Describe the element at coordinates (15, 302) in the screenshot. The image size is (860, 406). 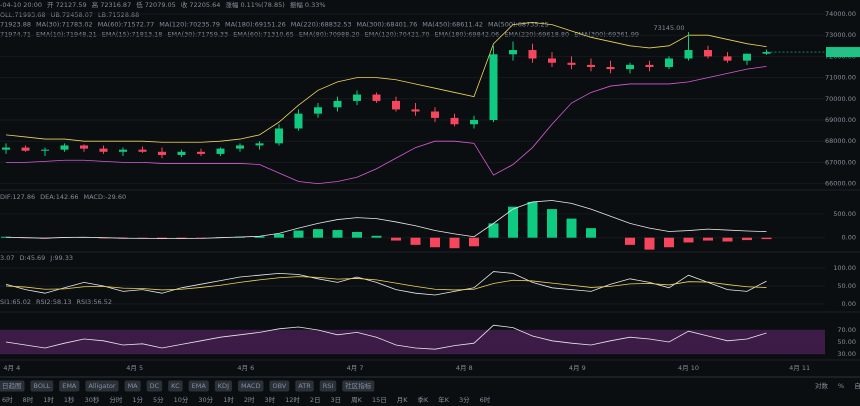
I see `info-text: SI1:65.02` at that location.